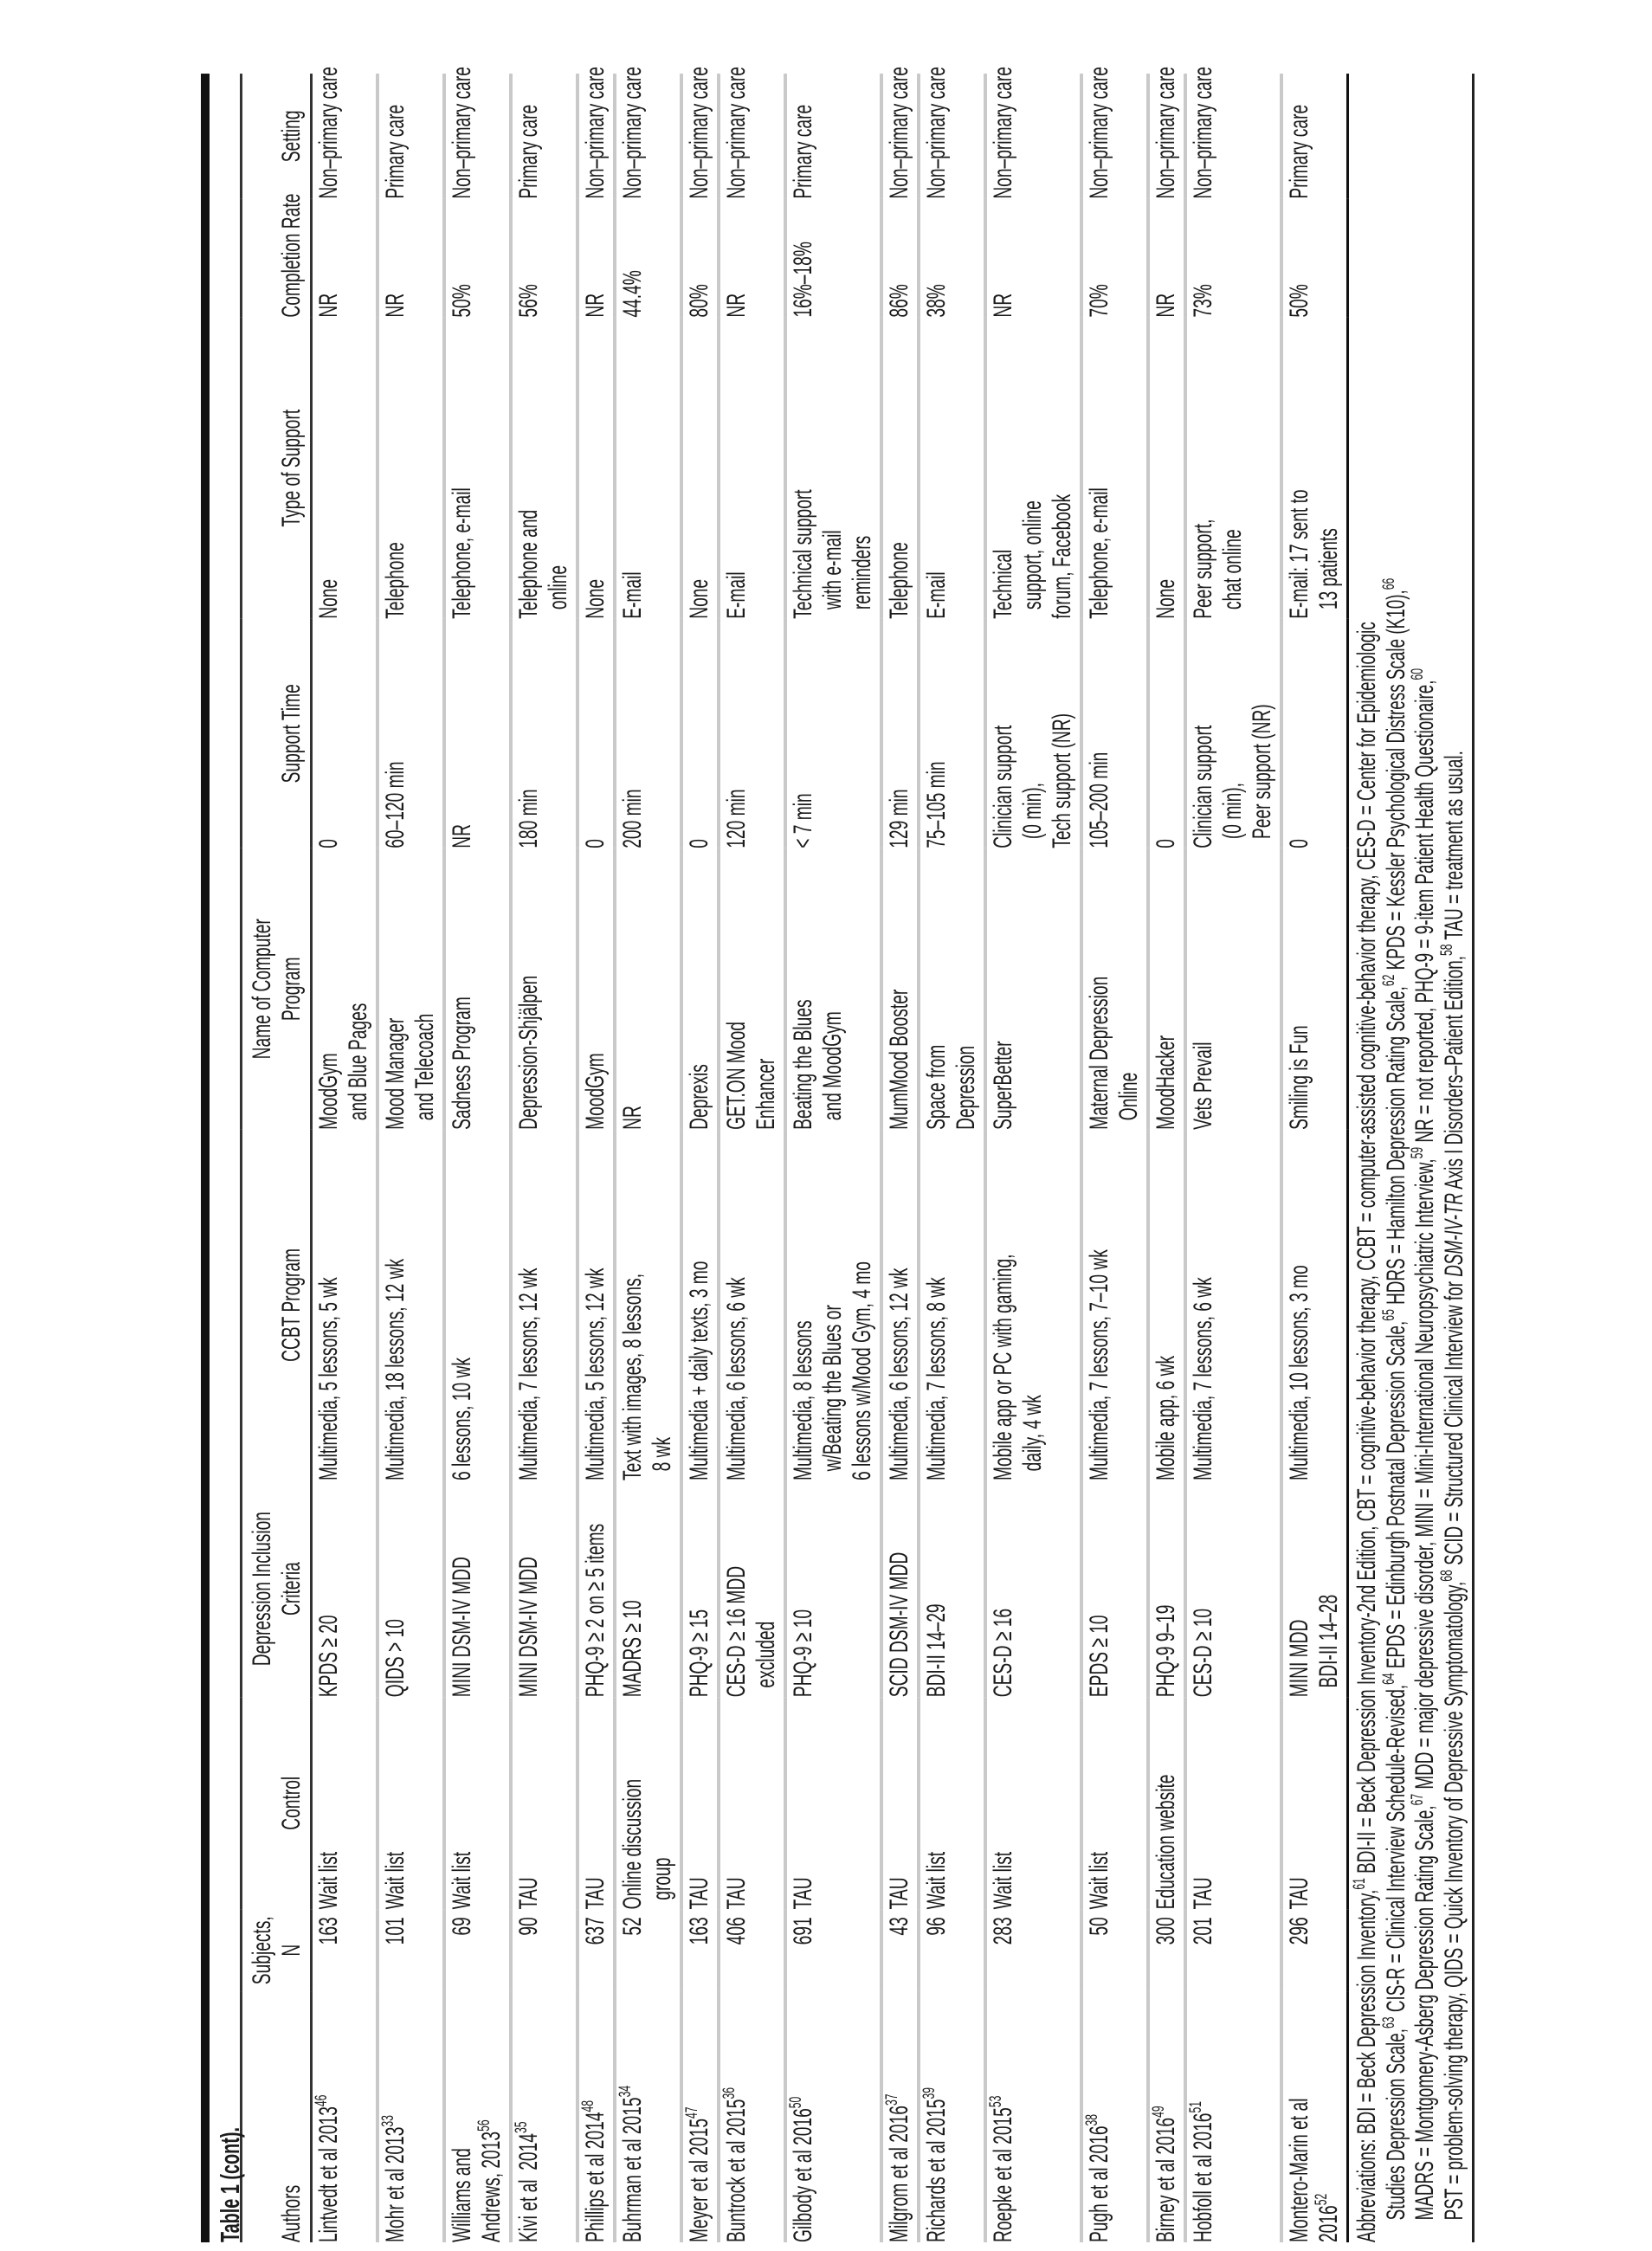  I want to click on column-header-ccbt-program: CCBT Program, so click(292, 1305).